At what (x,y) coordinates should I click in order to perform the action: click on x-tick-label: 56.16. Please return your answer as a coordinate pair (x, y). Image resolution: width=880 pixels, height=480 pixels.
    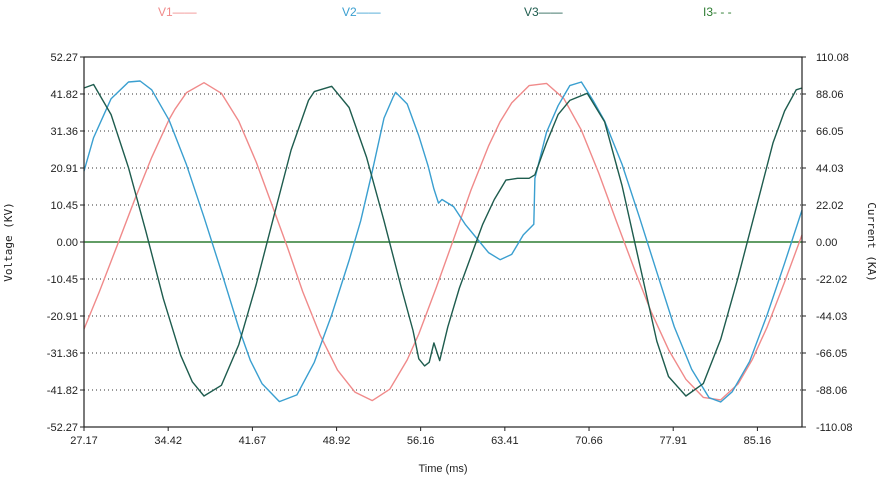
    Looking at the image, I should click on (421, 441).